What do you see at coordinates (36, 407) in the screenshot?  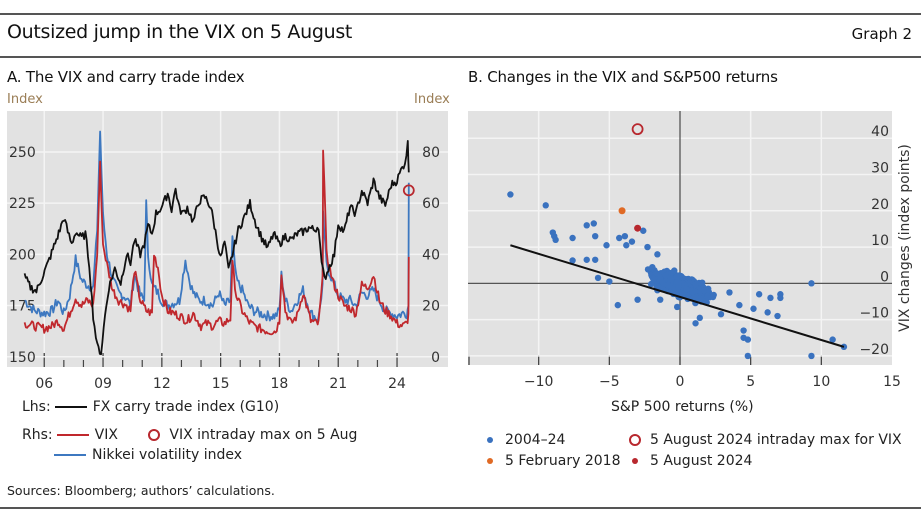 I see `legend-lhs-prefix: Lhs:` at bounding box center [36, 407].